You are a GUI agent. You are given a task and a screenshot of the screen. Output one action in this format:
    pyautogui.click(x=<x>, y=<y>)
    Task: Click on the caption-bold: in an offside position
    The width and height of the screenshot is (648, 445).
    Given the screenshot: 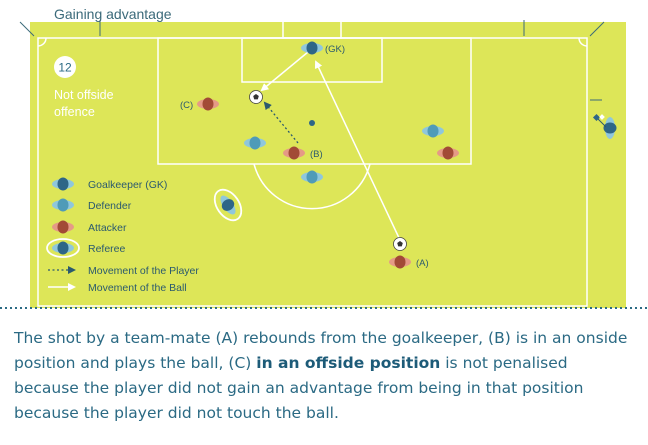 What is the action you would take?
    pyautogui.click(x=348, y=363)
    